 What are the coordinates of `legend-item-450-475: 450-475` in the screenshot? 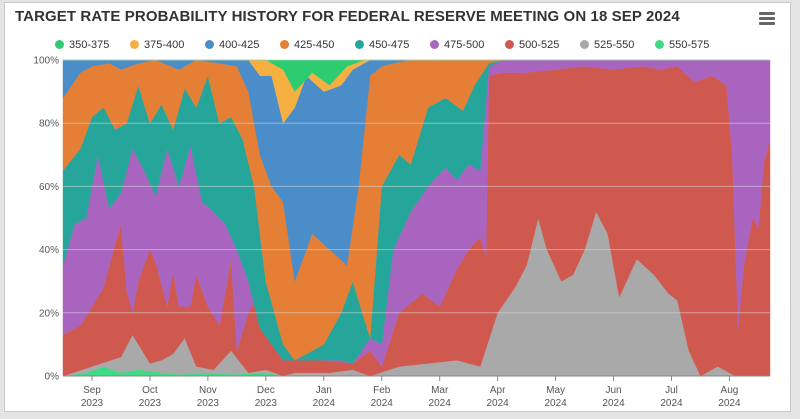 It's located at (382, 47).